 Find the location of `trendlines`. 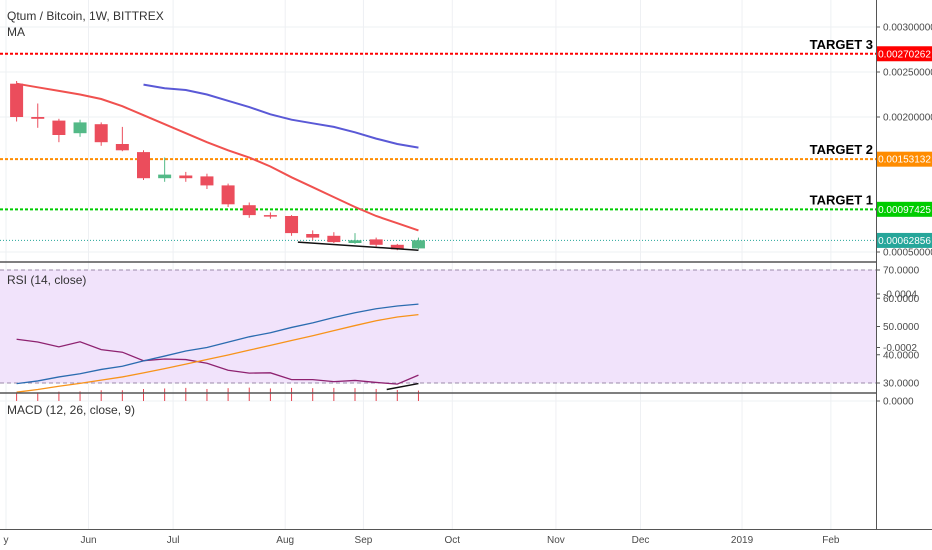

trendlines is located at coordinates (358, 316).